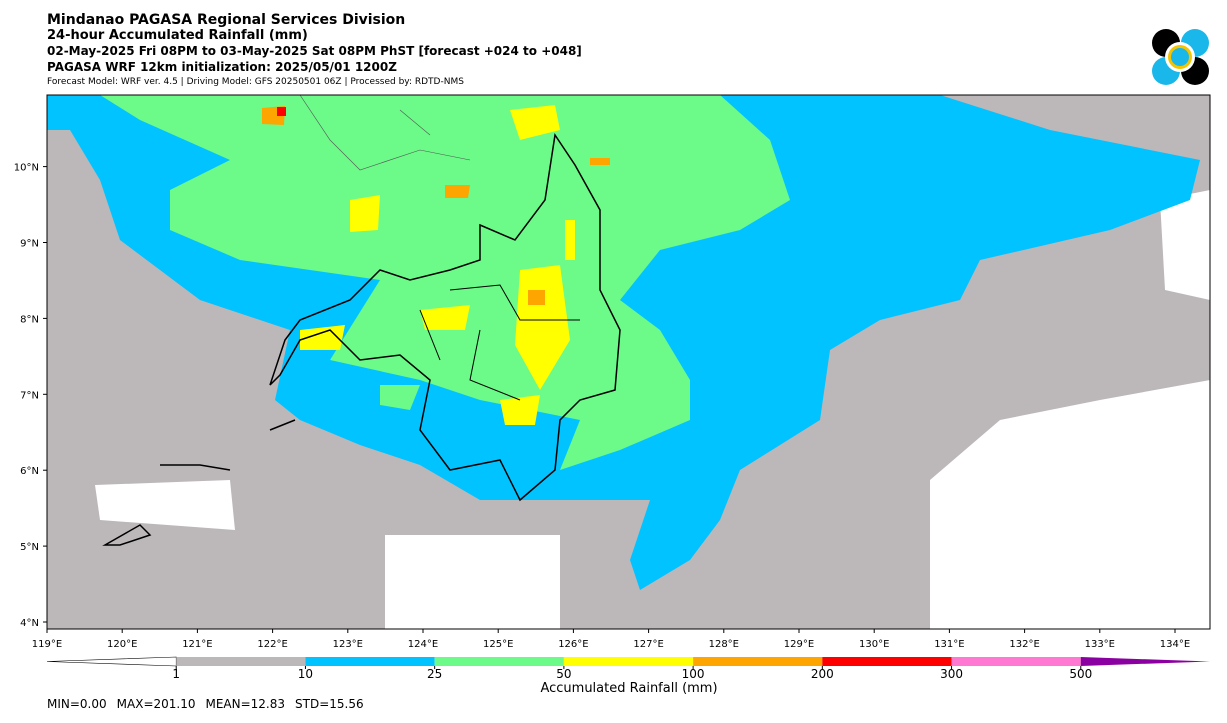 The image size is (1227, 723). Describe the element at coordinates (1175, 644) in the screenshot. I see `lon-label: 134°E` at that location.